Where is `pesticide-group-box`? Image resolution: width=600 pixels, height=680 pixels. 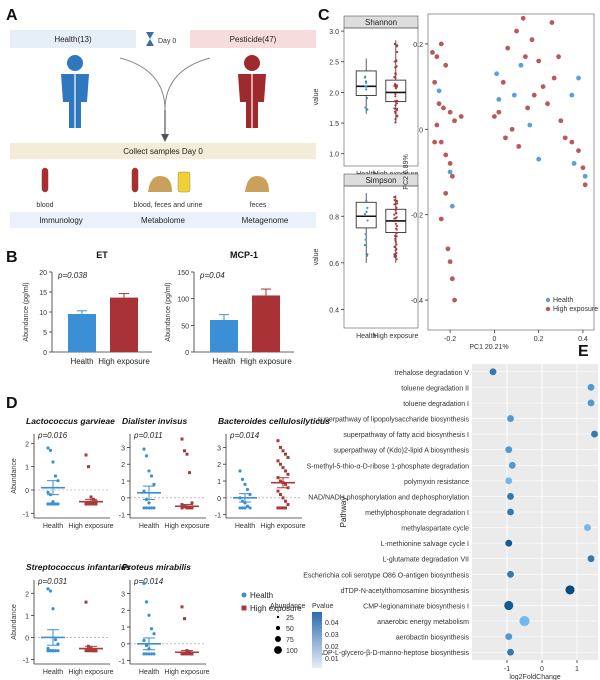
pesticide-group-box is located at coordinates (253, 39).